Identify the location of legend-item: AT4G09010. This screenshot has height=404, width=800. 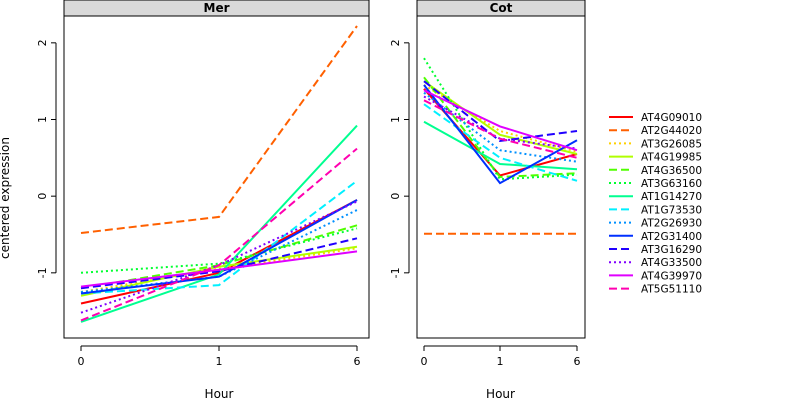
(655, 118).